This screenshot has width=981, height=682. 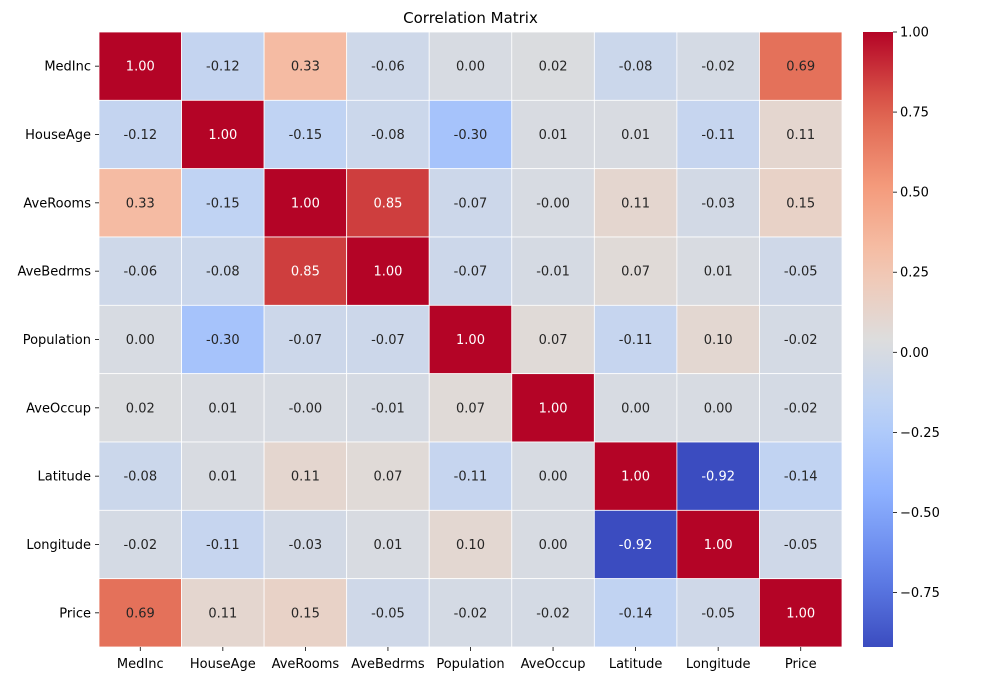 What do you see at coordinates (916, 313) in the screenshot?
I see `colorbar-ticks: 1.00 0.75 0.50 0.25 0.00 −0.25 −0.50 −0.75` at bounding box center [916, 313].